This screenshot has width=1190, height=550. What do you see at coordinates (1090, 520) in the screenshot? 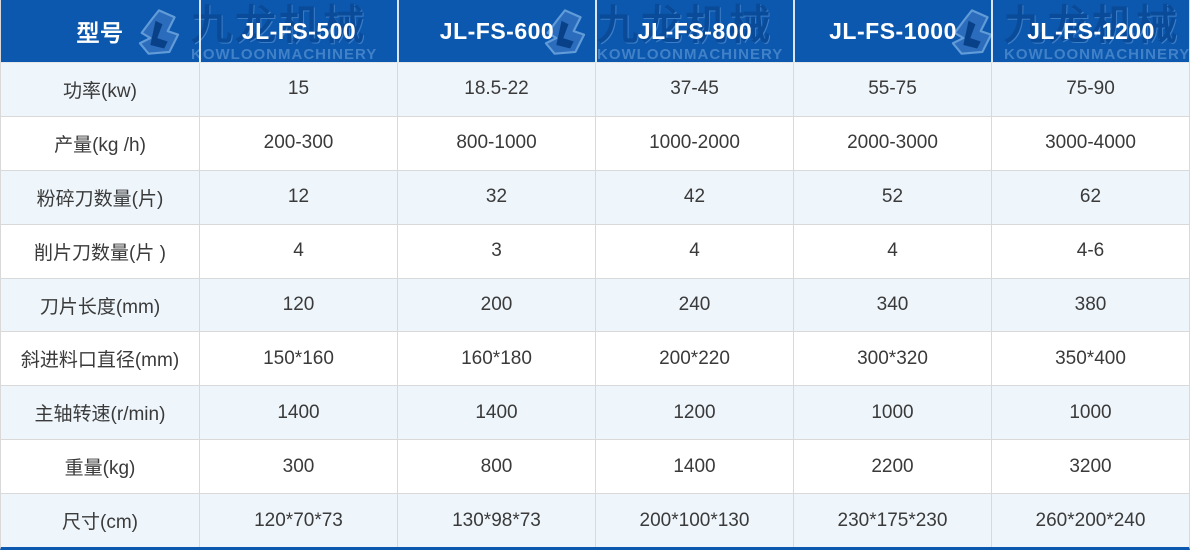
I see `value-cell: 260*200*240` at bounding box center [1090, 520].